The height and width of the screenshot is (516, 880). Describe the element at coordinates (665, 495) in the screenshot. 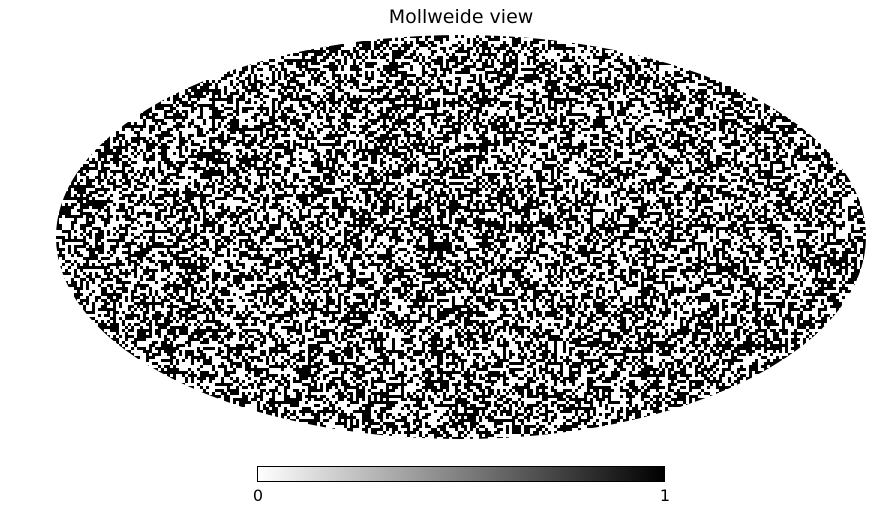

I see `colorbar-tick-max: 1` at that location.